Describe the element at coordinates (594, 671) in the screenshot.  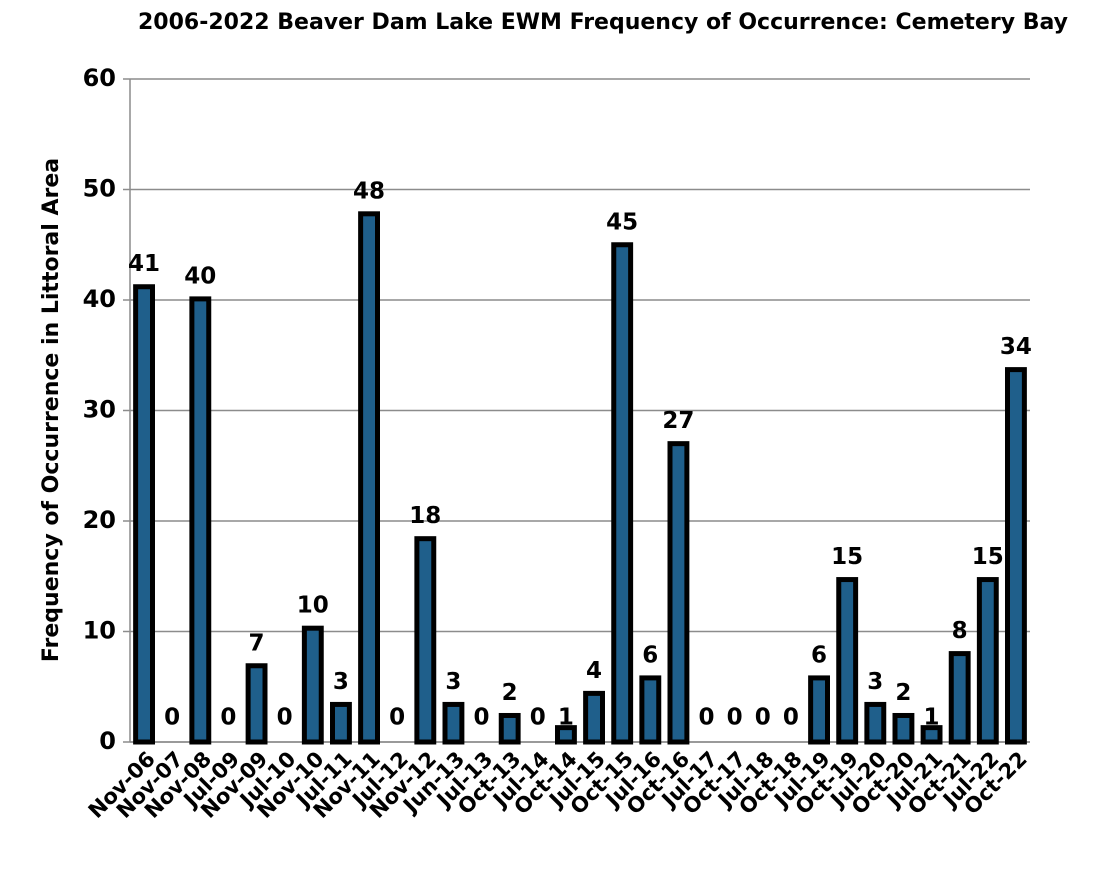
I see `value-label: 4` at that location.